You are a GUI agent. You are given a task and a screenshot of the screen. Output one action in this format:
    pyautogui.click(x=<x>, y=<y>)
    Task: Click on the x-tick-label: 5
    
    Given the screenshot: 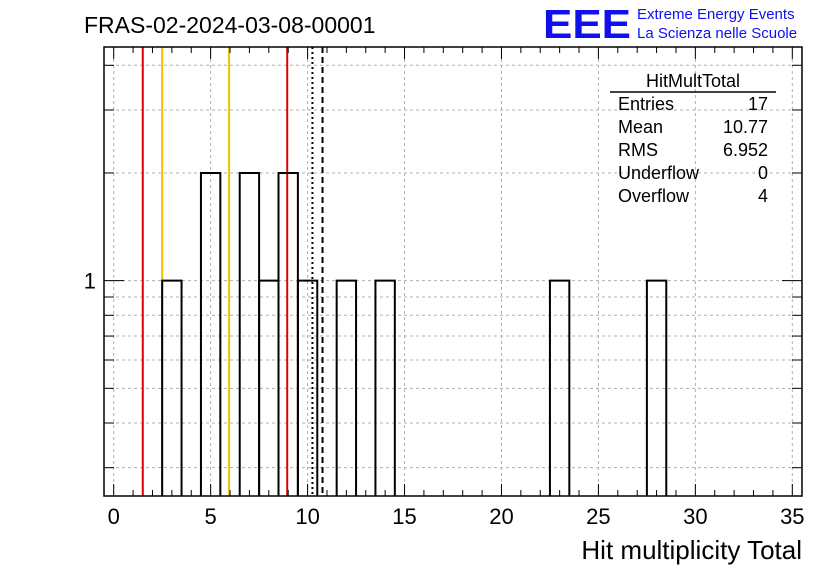 What is the action you would take?
    pyautogui.click(x=211, y=516)
    